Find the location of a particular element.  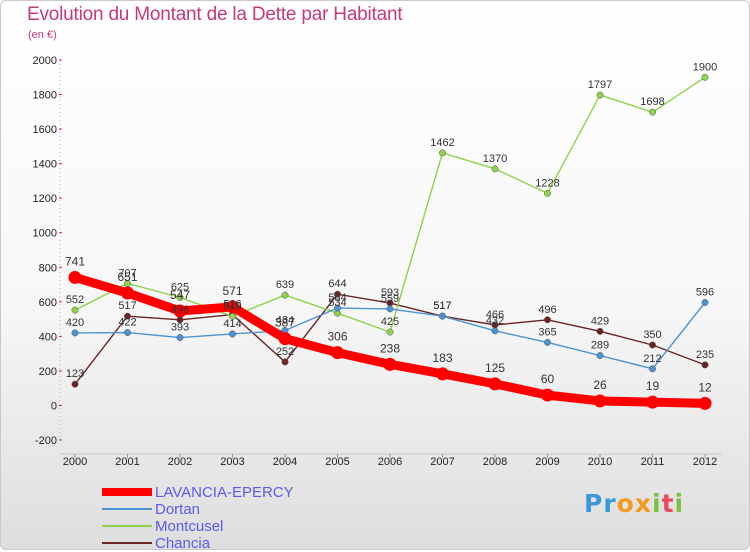

legend-label: Dortan is located at coordinates (178, 509).